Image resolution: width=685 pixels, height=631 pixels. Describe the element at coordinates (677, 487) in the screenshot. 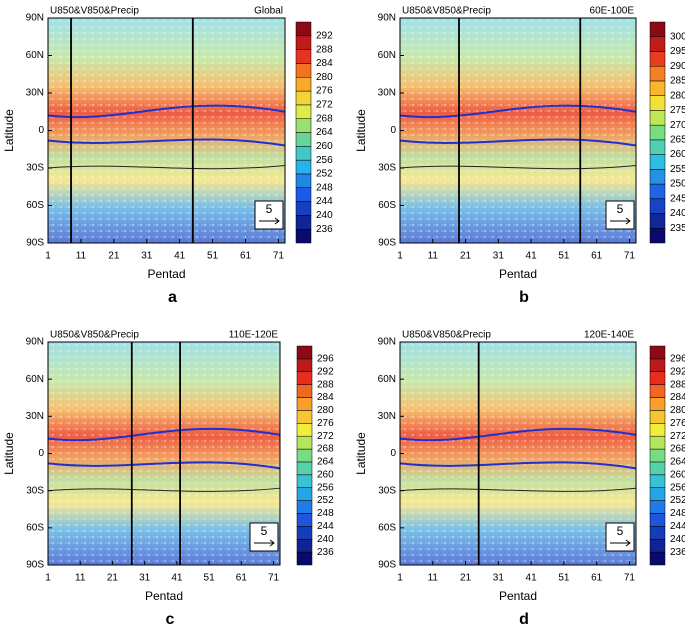

I see `colorbar-label: 256` at that location.